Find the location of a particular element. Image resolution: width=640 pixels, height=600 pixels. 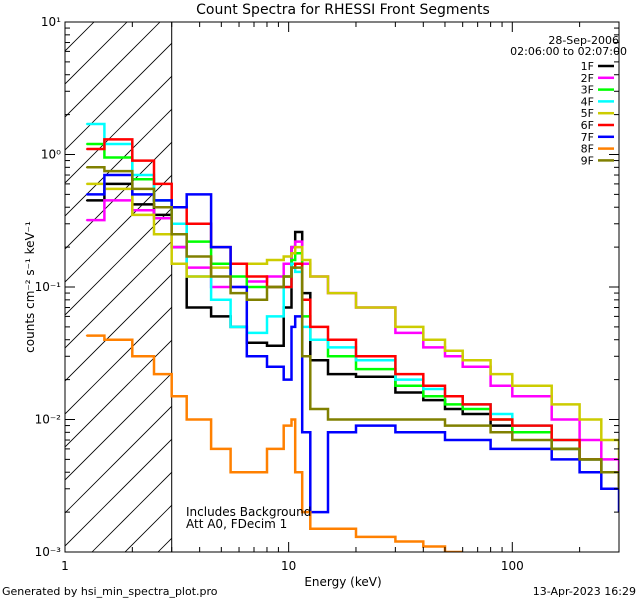

footer-timestamp: 13-Apr-2023 16:29 is located at coordinates (584, 591).